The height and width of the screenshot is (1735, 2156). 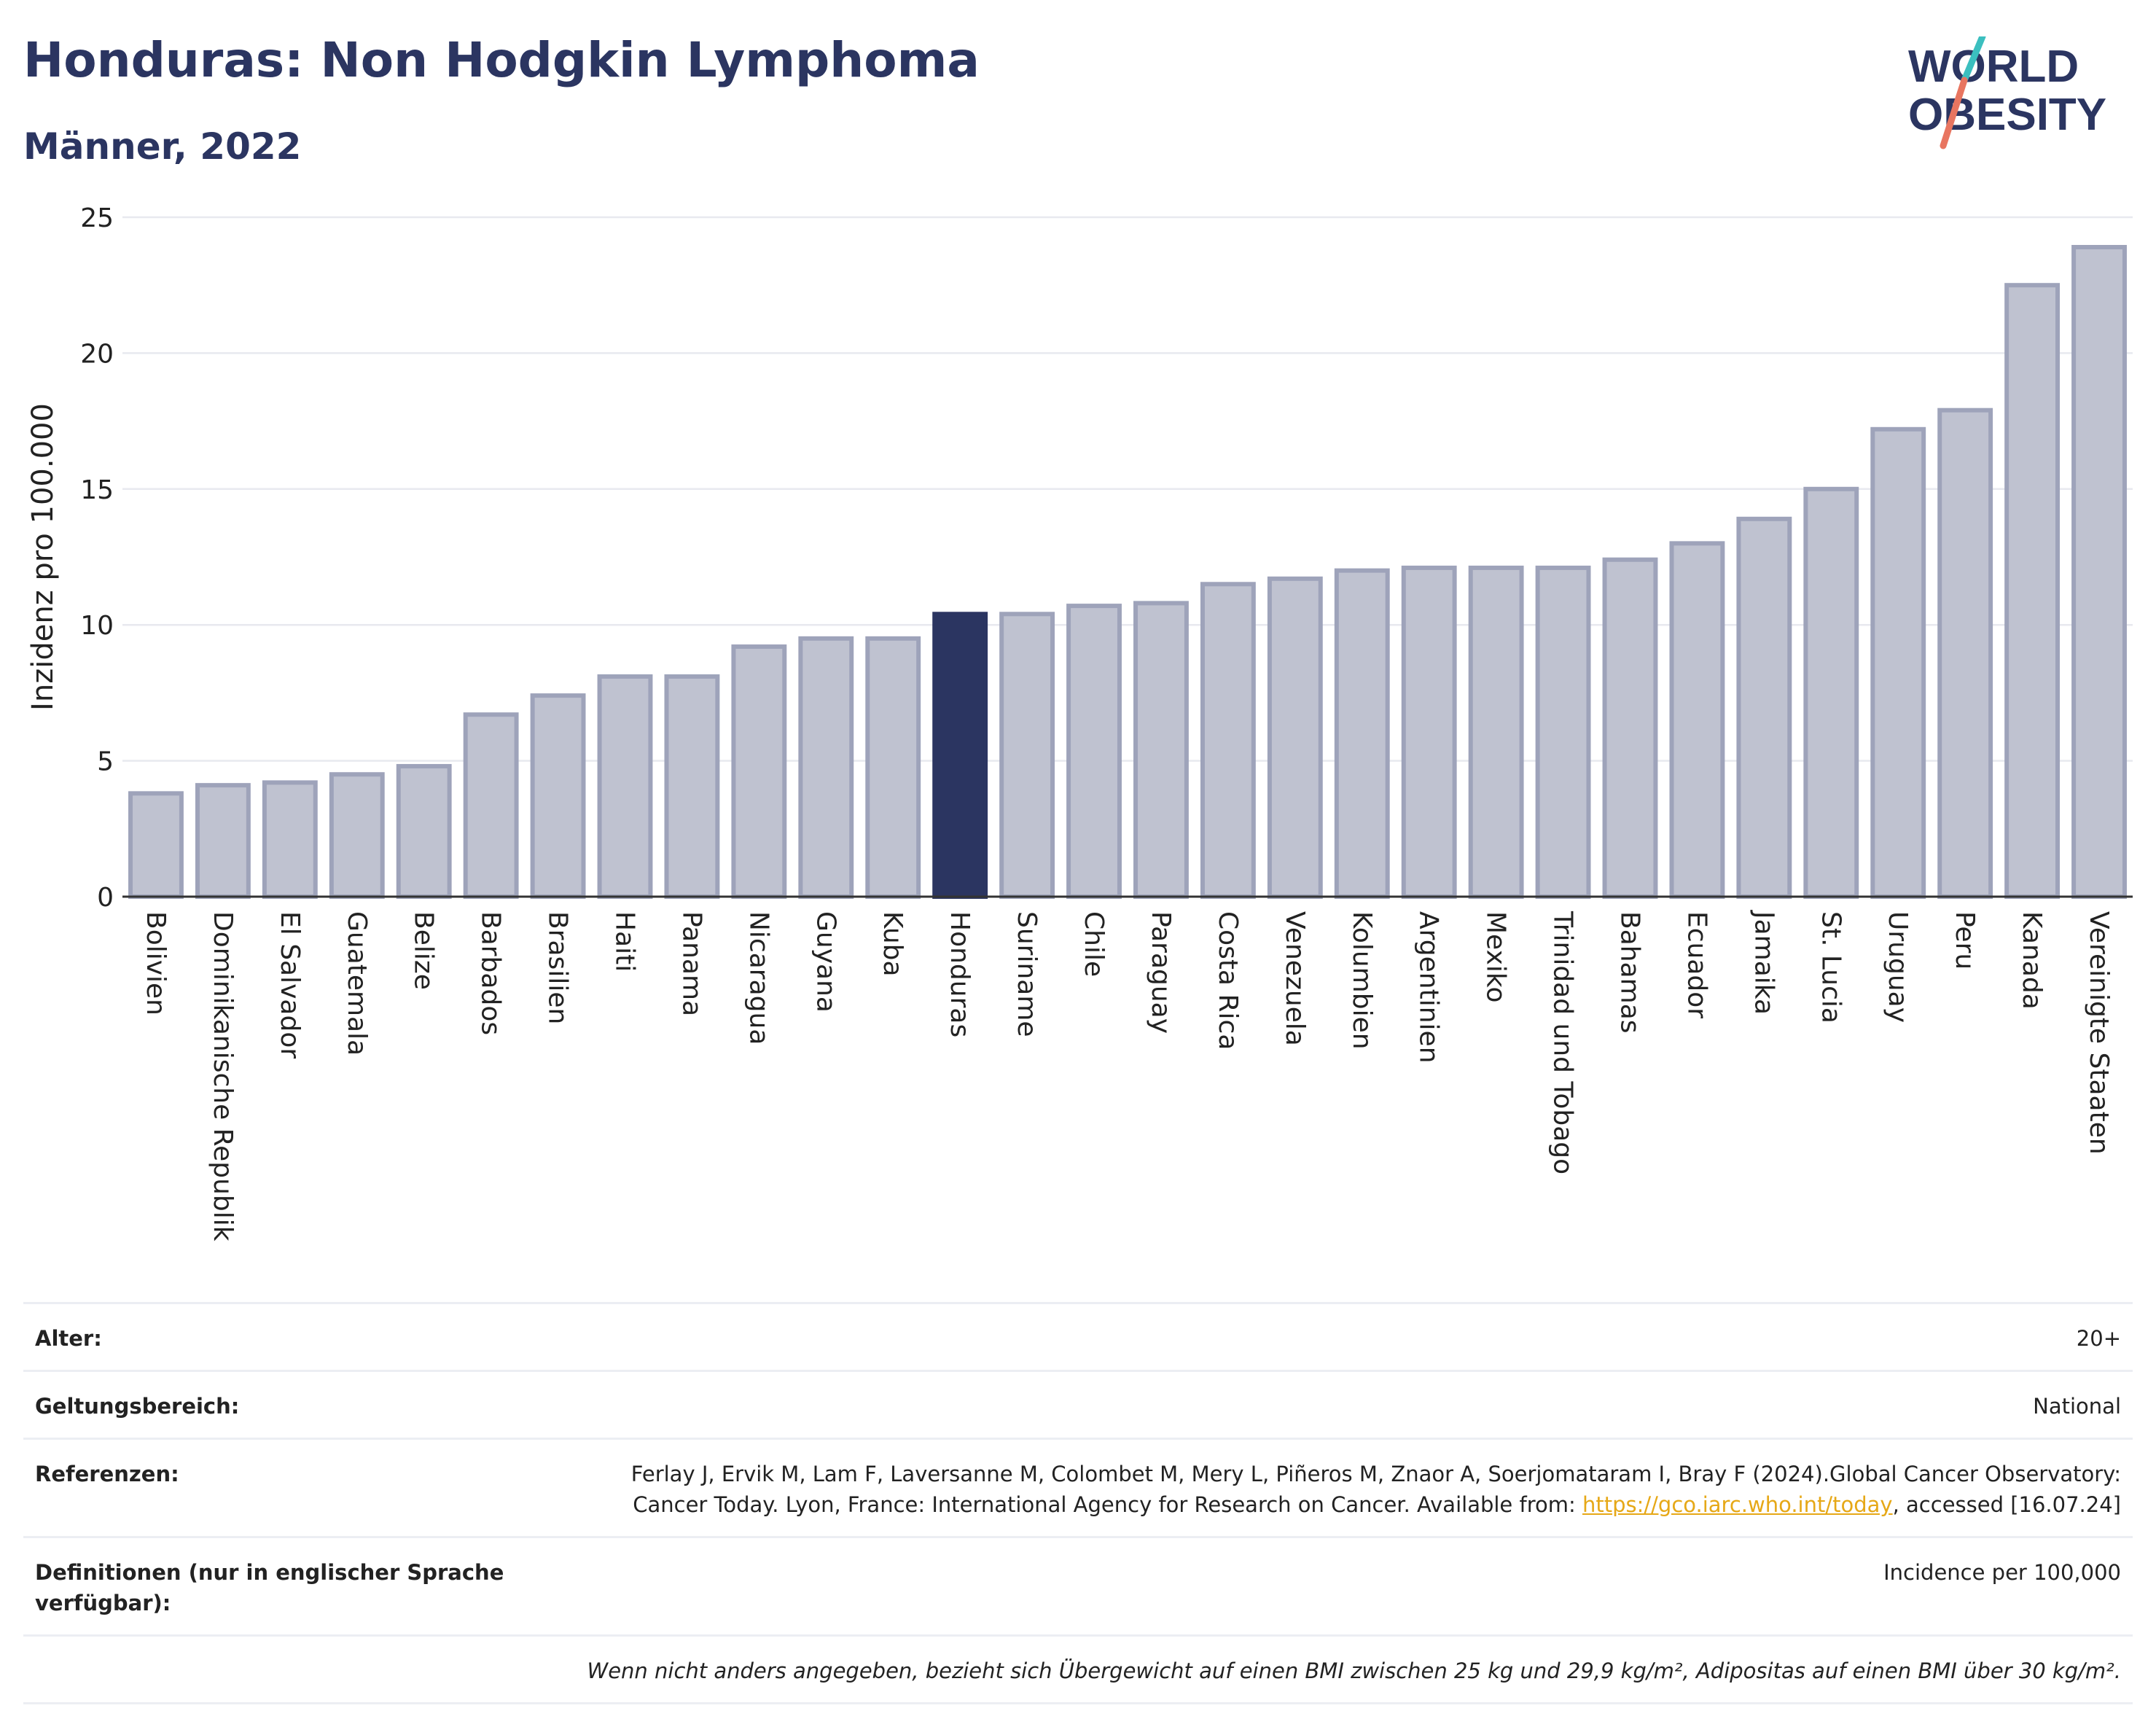 What do you see at coordinates (43, 557) in the screenshot?
I see `y-axis-label: Inzidenz pro 100.000` at bounding box center [43, 557].